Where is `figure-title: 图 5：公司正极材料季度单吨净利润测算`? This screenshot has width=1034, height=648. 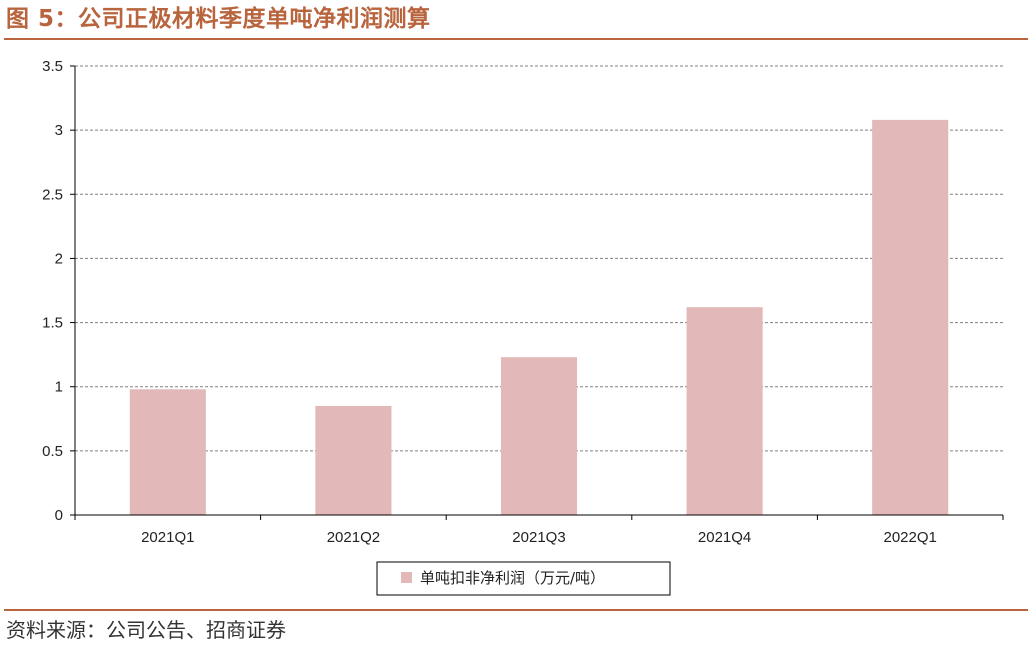 figure-title: 图 5：公司正极材料季度单吨净利润测算 is located at coordinates (218, 19).